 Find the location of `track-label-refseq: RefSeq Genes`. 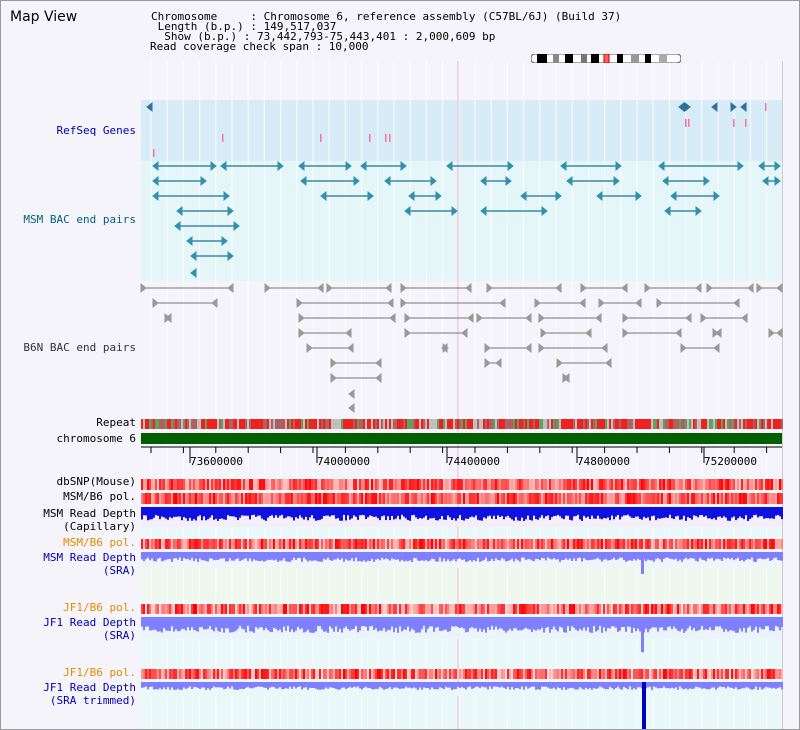

track-label-refseq: RefSeq Genes is located at coordinates (96, 130).